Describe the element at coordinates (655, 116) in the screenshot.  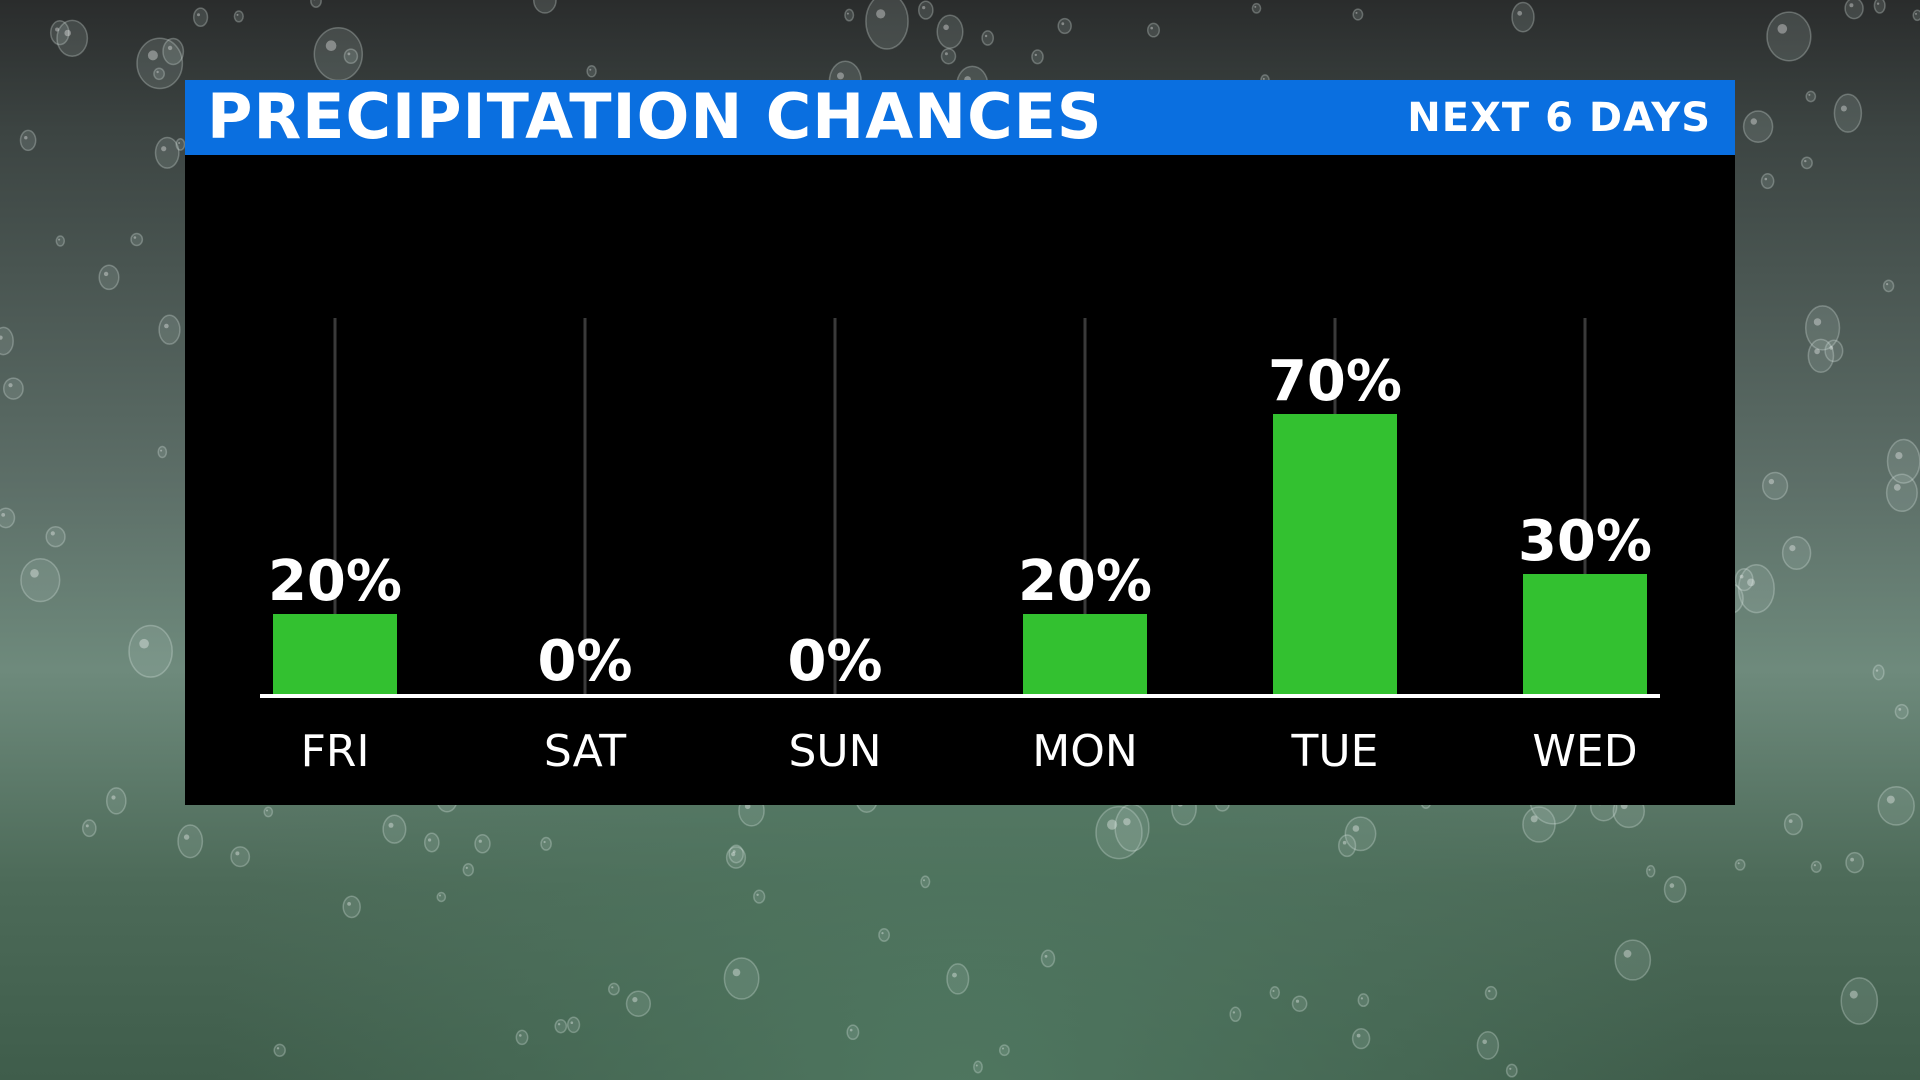
I see `chart-title: PRECIPITATION CHANCES` at that location.